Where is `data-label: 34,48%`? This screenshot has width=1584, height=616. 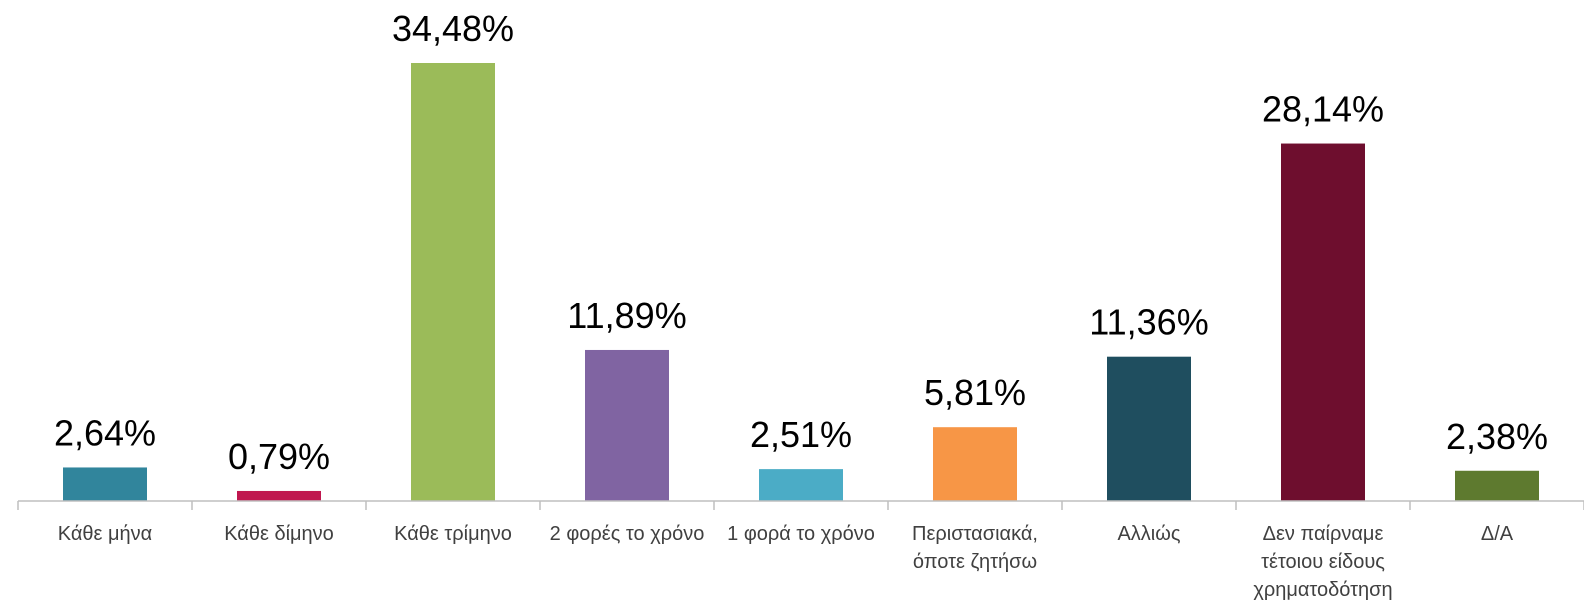 data-label: 34,48% is located at coordinates (453, 28).